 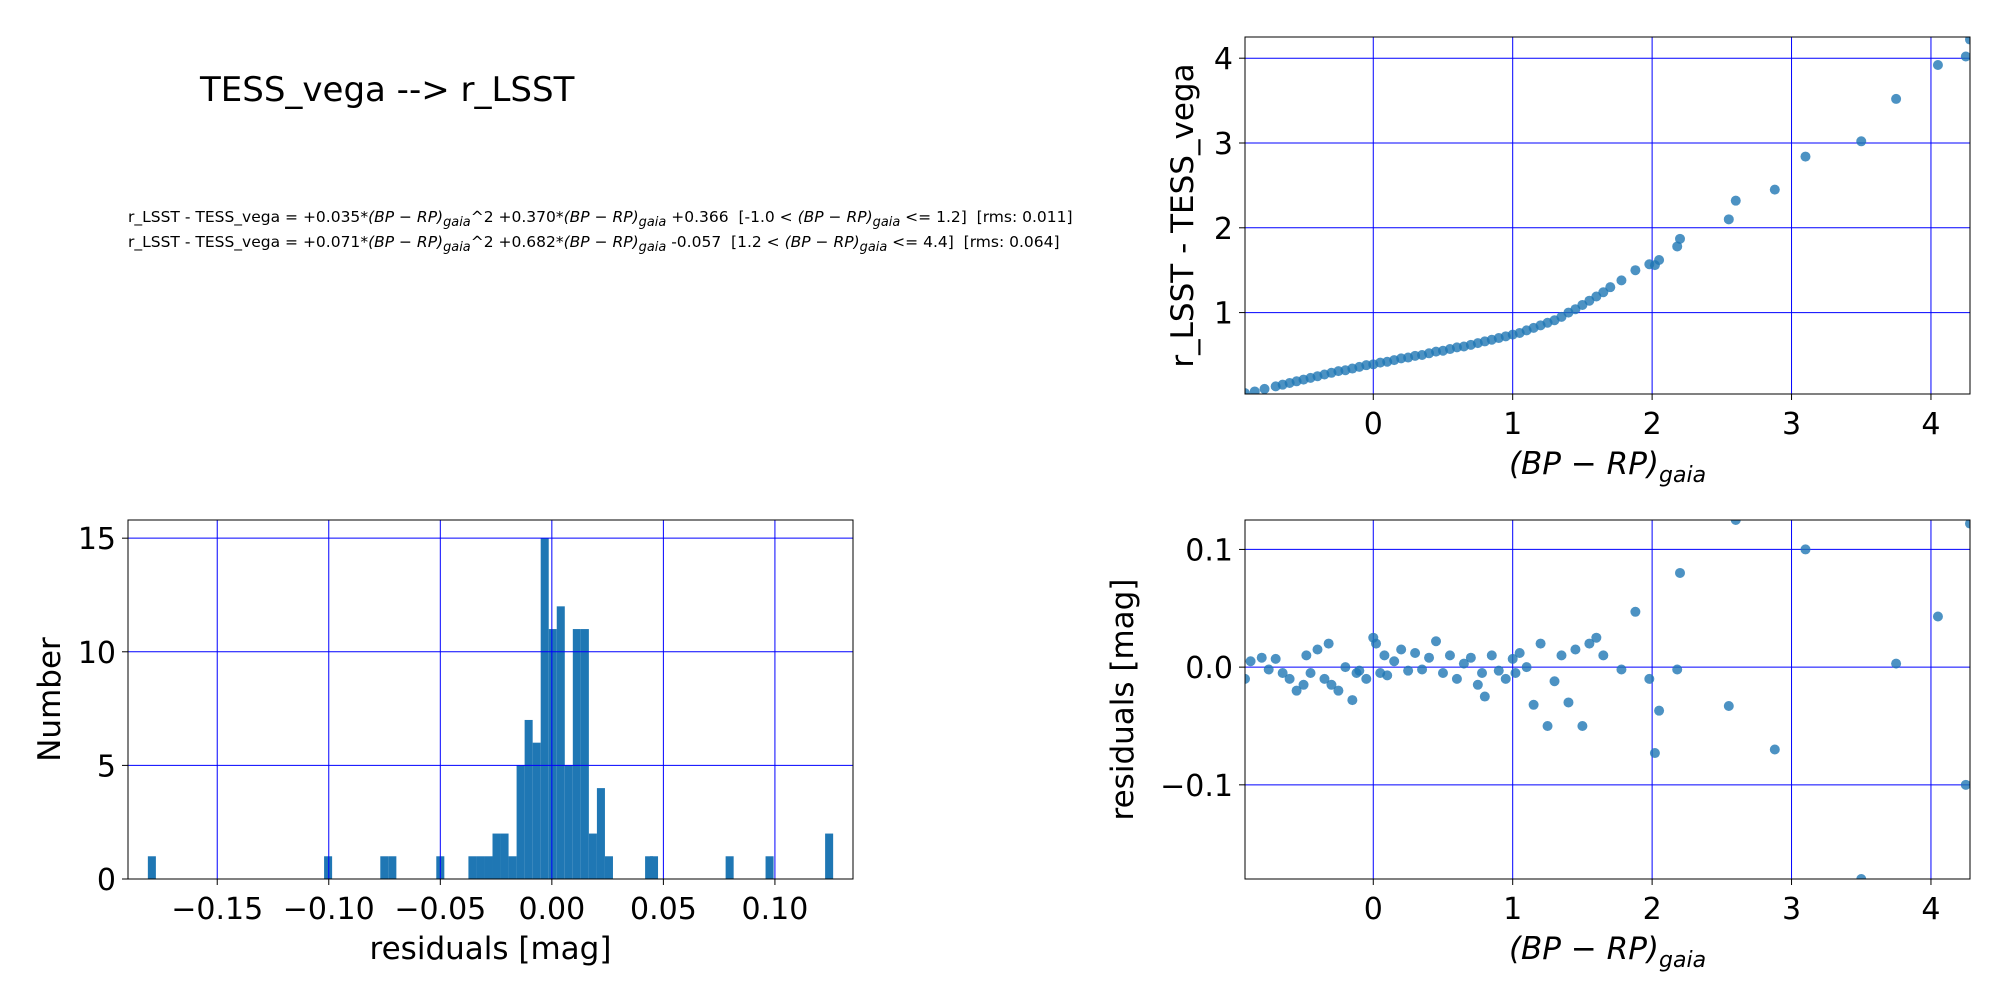 What do you see at coordinates (527, 242) in the screenshot?
I see `eq2-coef-a1: +0.682` at bounding box center [527, 242].